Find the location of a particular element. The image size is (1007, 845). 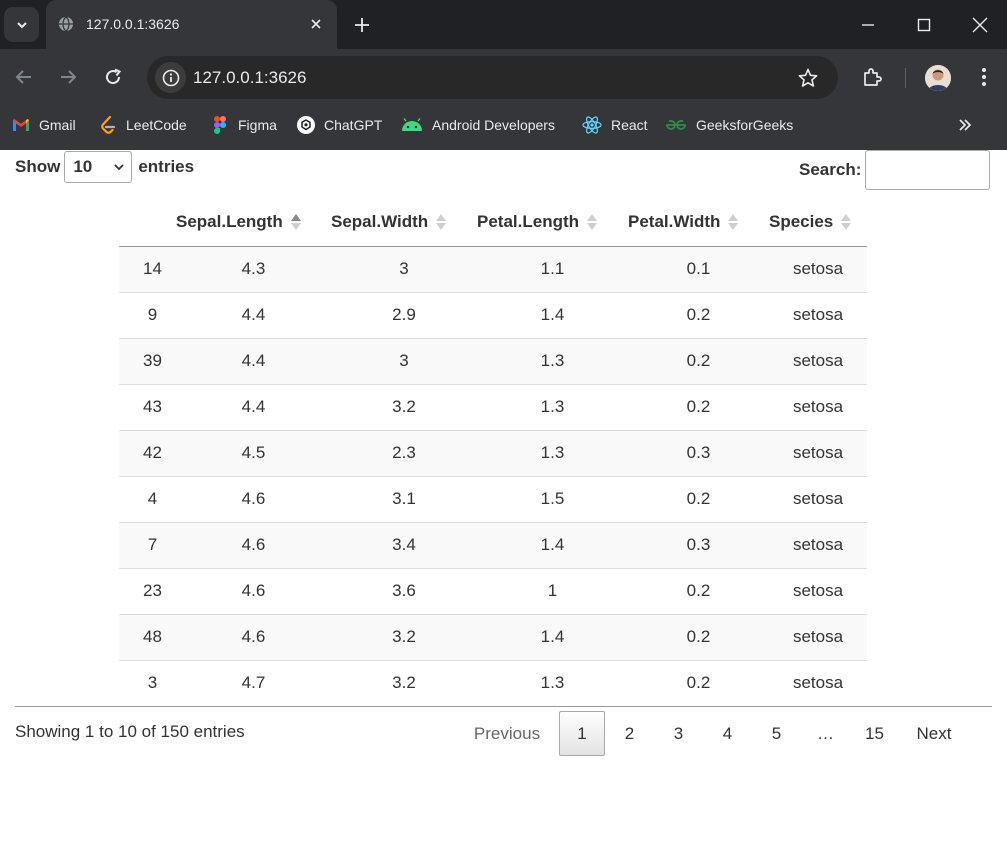

table-cell: 42 is located at coordinates (147, 452).